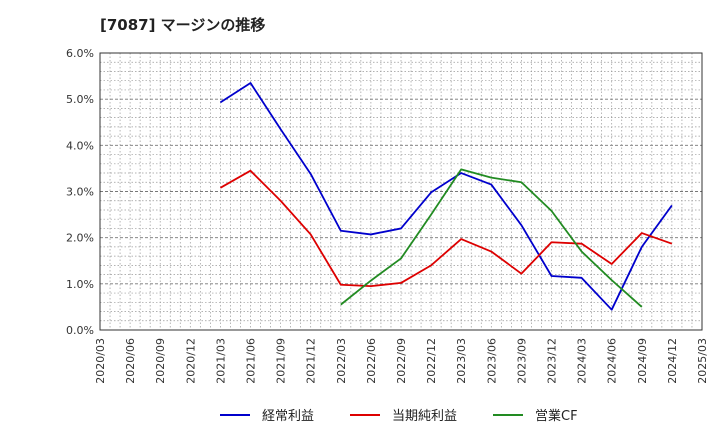 Image resolution: width=720 pixels, height=440 pixels. I want to click on x-tick-label: 2020/12, so click(190, 361).